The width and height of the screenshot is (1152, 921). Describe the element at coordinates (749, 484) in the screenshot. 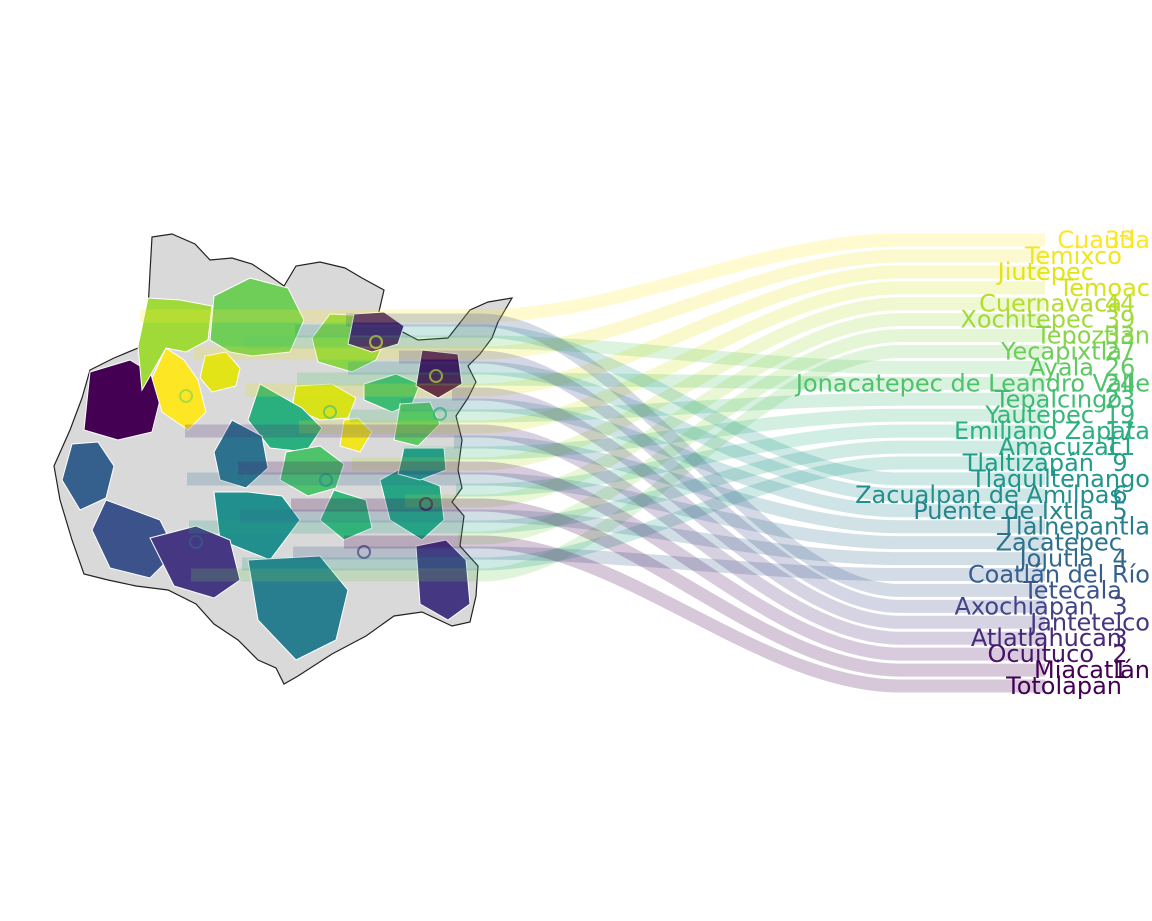

I see `flow-line-tlalnepantla` at that location.